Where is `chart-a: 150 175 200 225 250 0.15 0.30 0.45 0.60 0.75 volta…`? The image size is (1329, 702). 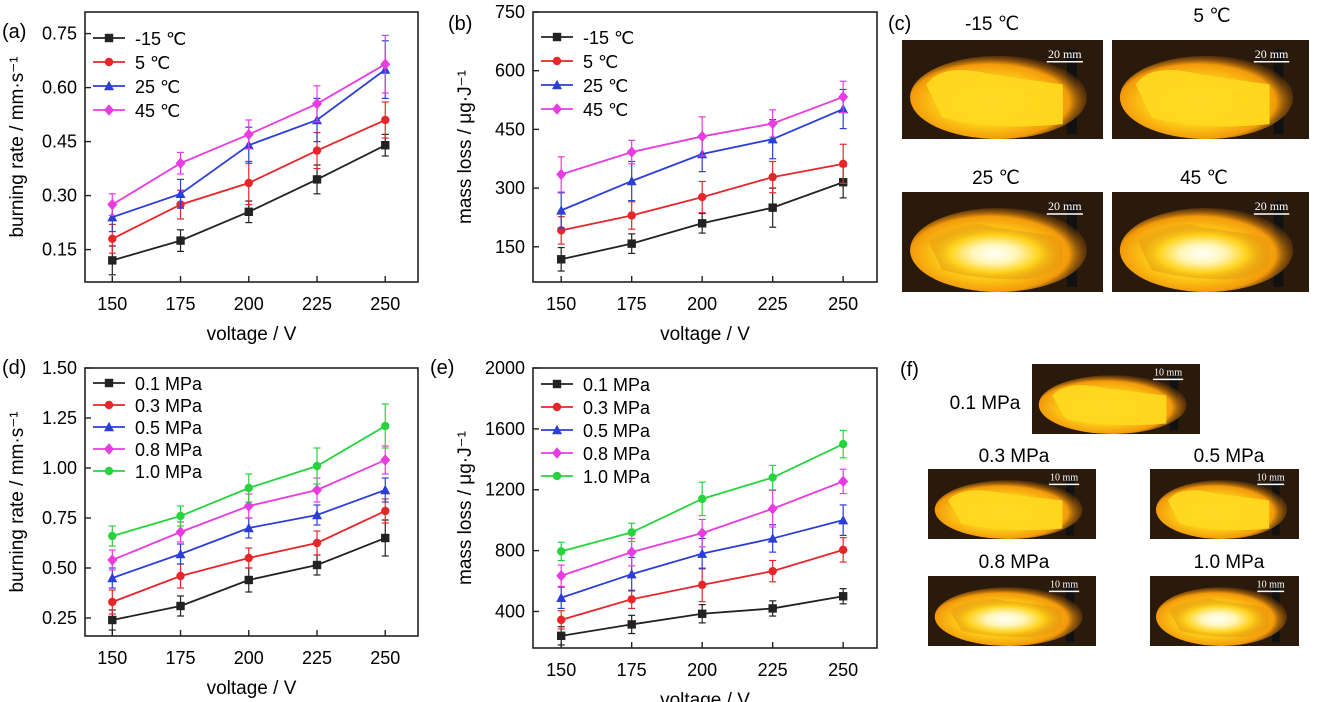 chart-a: 150 175 200 225 250 0.15 0.30 0.45 0.60 0.75 volta… is located at coordinates (213, 178).